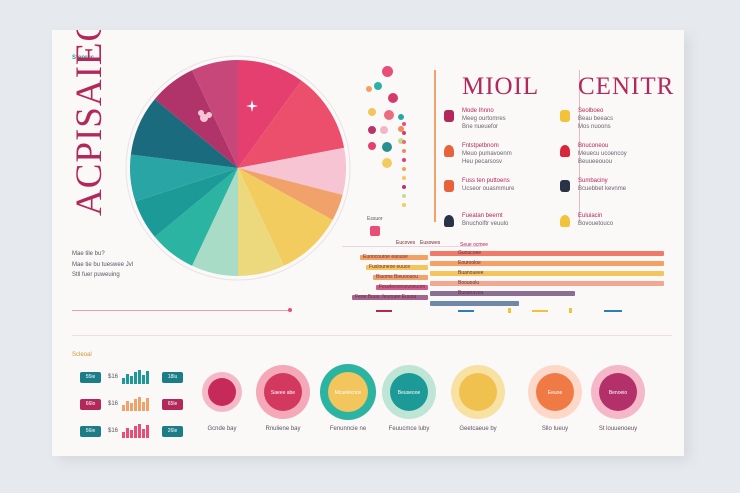 The image size is (740, 493). What do you see at coordinates (386, 297) in the screenshot?
I see `left-bar-label: Feoe Buuu. feuouee Euuoa` at bounding box center [386, 297].